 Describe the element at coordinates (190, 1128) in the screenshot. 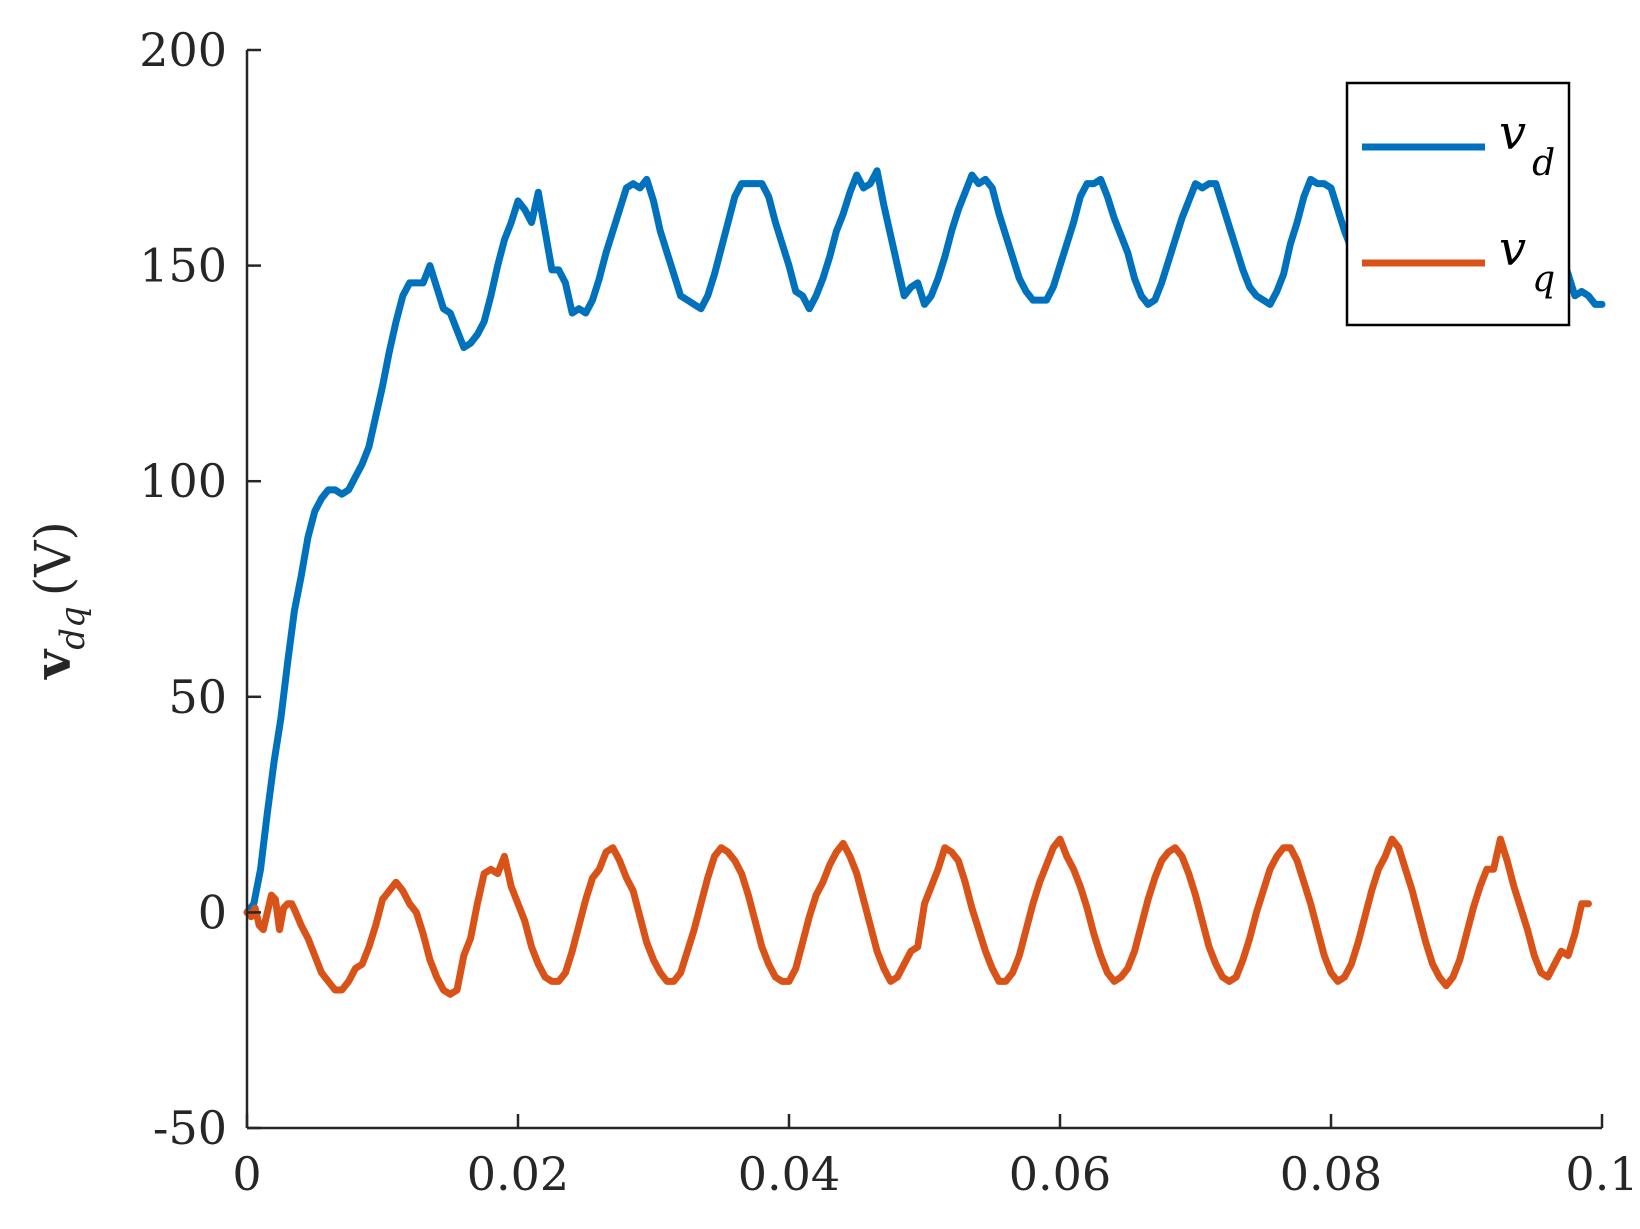

I see `y-tick-label: -50` at that location.